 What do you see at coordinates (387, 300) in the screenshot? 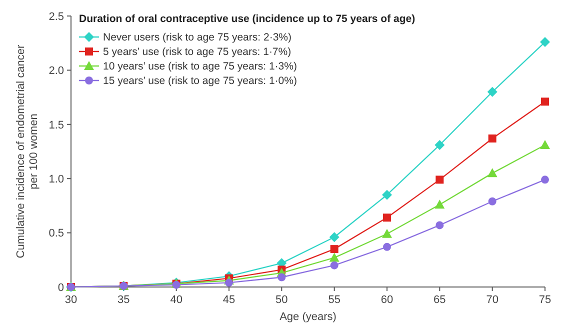
I see `x-tick-label: 60` at bounding box center [387, 300].